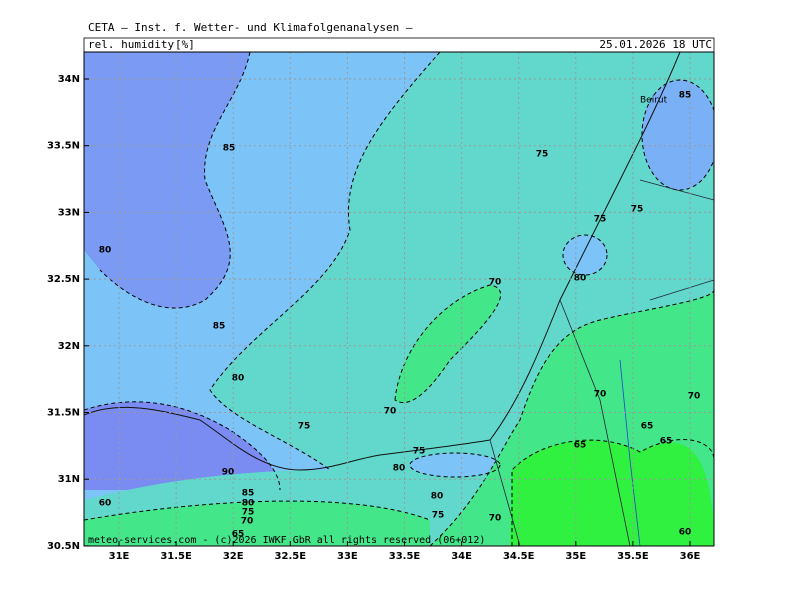 This screenshot has height=604, width=800. I want to click on x-tick-label: 35E, so click(575, 556).